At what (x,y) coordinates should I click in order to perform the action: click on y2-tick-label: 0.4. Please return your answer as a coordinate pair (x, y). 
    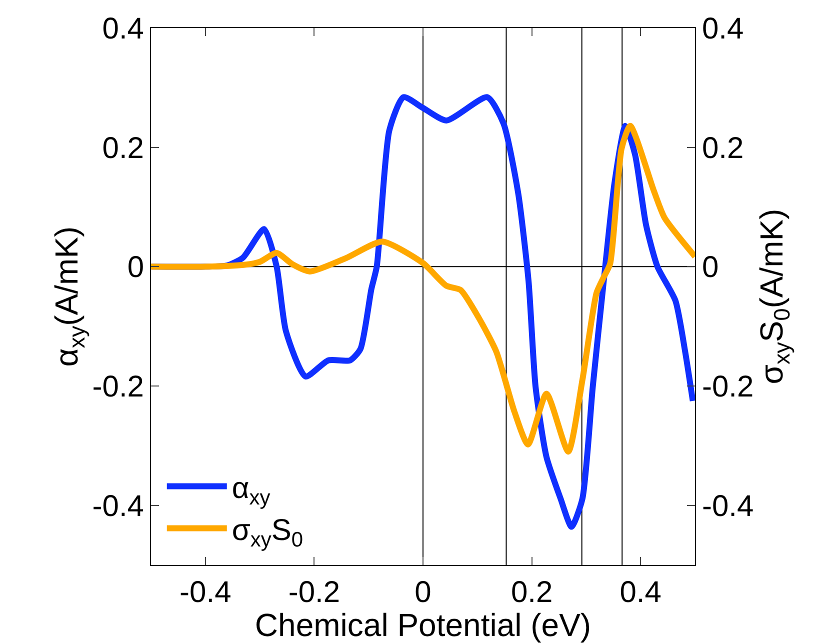
    Looking at the image, I should click on (723, 29).